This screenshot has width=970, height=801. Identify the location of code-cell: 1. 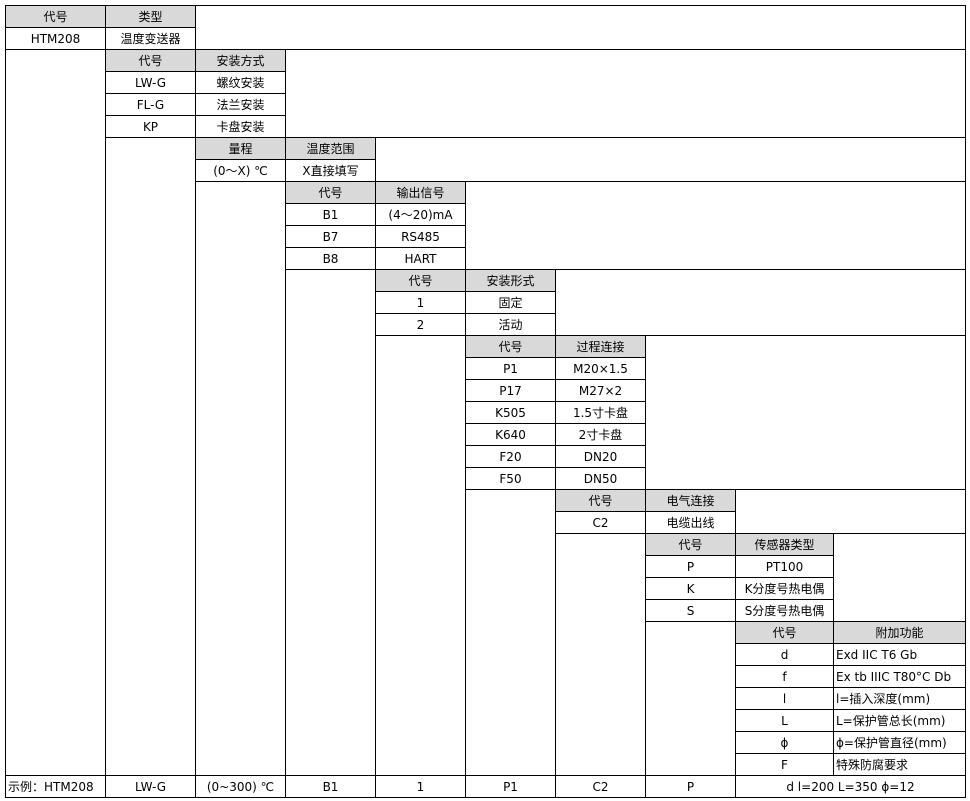
(420, 302).